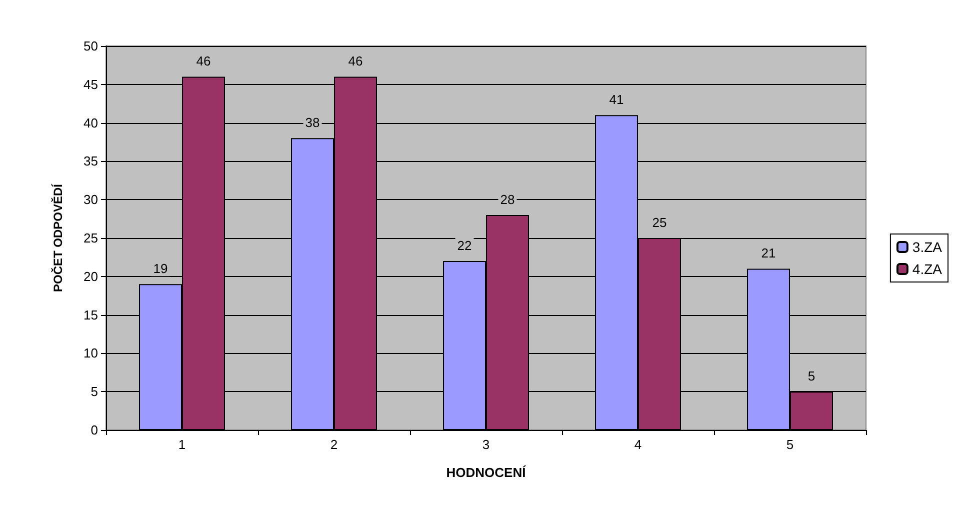  What do you see at coordinates (486, 444) in the screenshot?
I see `x-tick-label: 3` at bounding box center [486, 444].